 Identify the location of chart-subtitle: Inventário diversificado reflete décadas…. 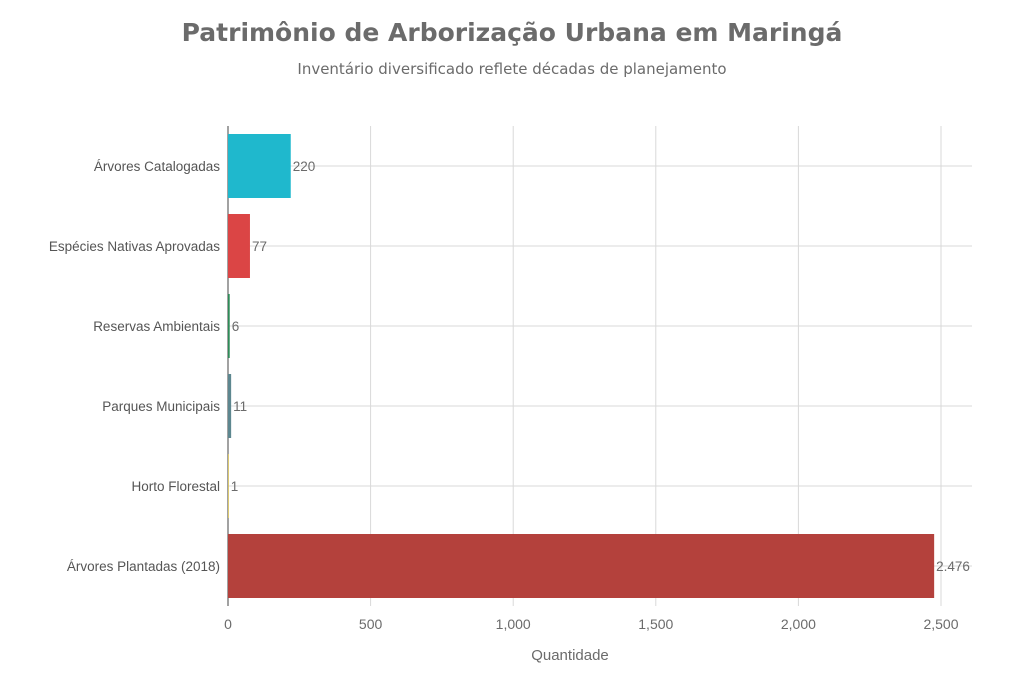
(512, 69).